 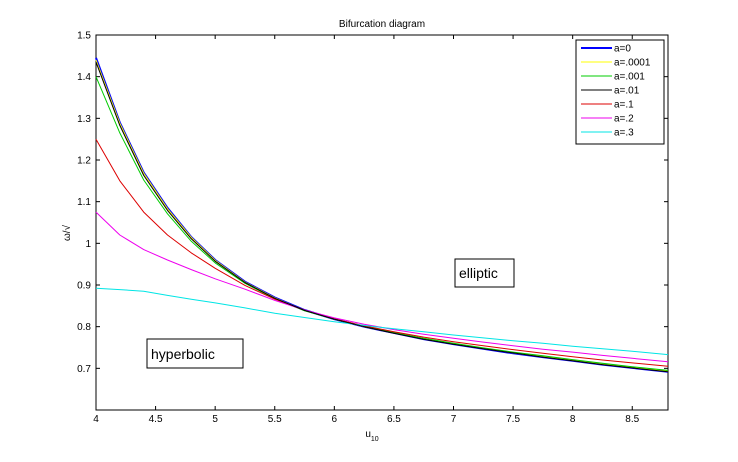 I want to click on legend-label: a=0, so click(x=622, y=49).